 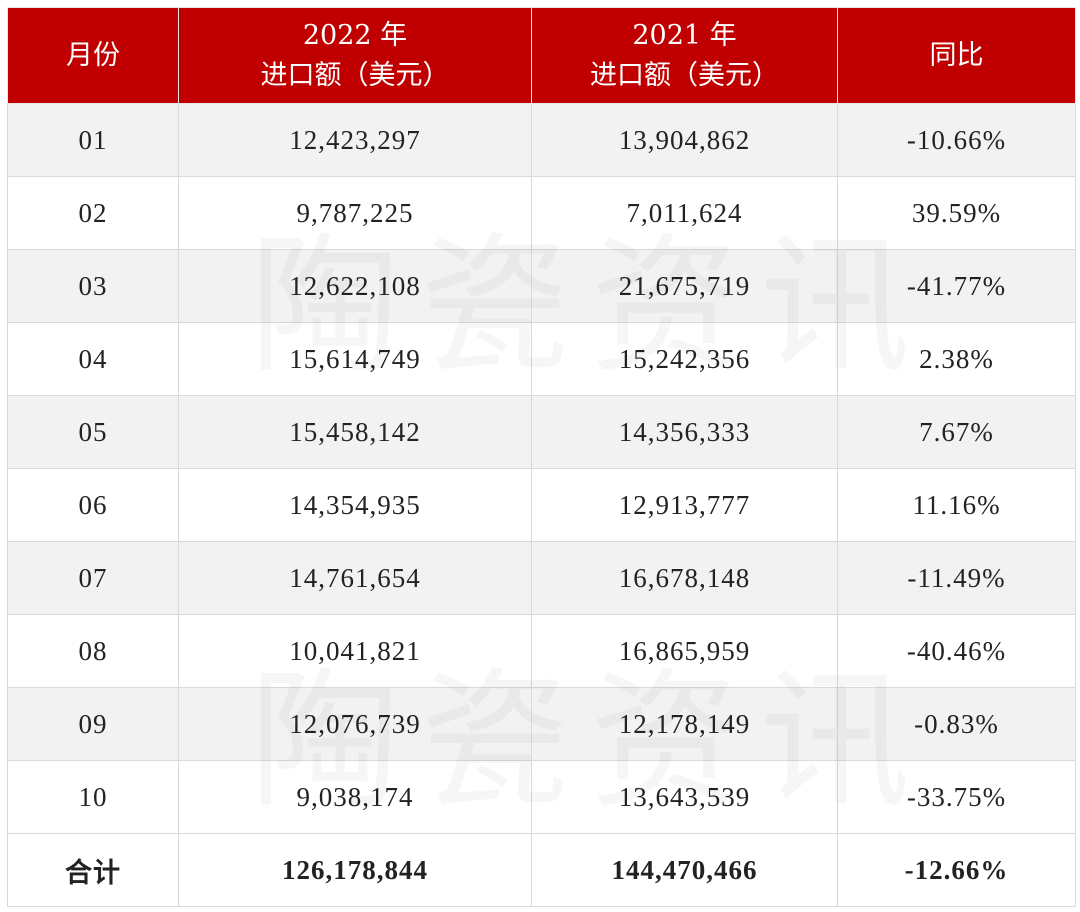 I want to click on cell-yoy: 7.67%, so click(x=956, y=432).